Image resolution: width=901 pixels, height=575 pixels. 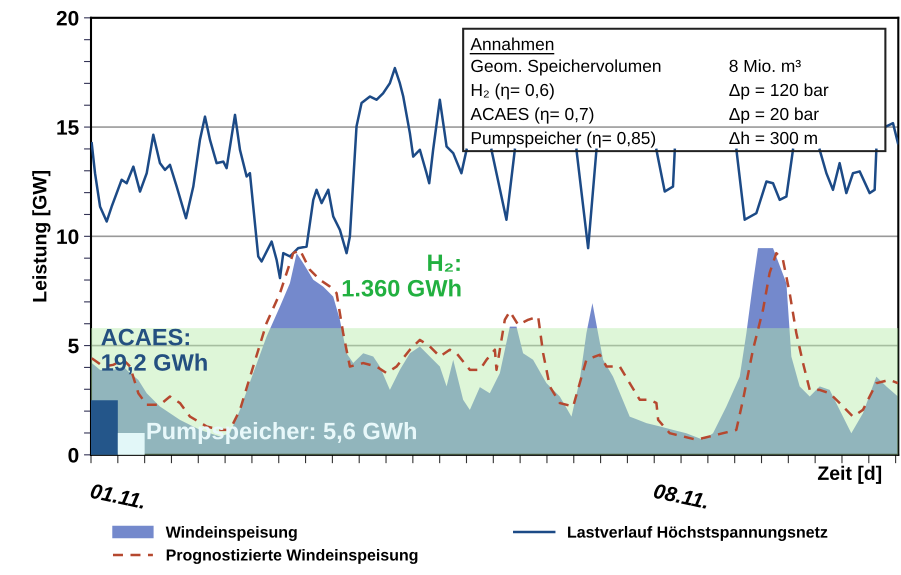 What do you see at coordinates (154, 351) in the screenshot?
I see `annotation: ACAES: 19,2 GWh` at bounding box center [154, 351].